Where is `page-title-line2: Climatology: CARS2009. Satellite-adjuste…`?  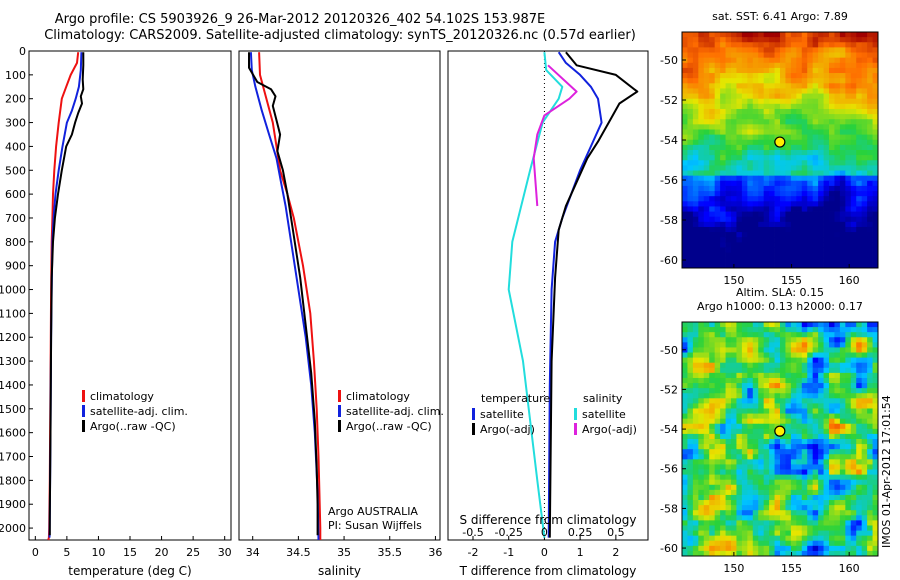
page-title-line2: Climatology: CARS2009. Satellite-adjuste… is located at coordinates (340, 35).